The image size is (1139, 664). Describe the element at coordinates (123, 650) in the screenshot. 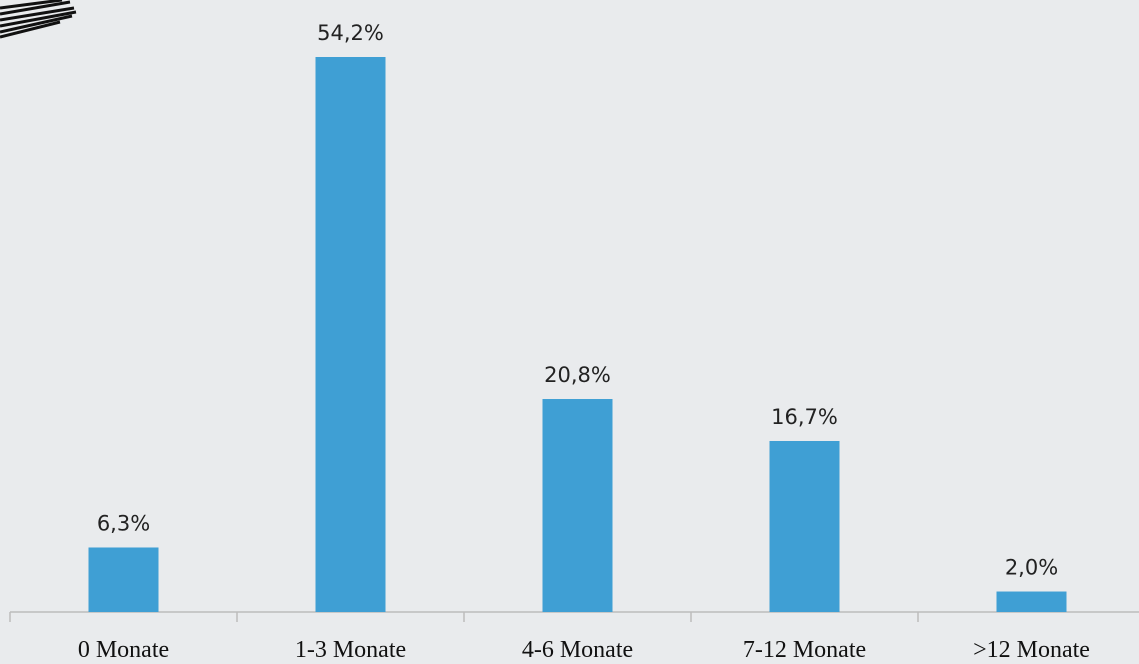

I see `x-tick-label: 0 Monate` at that location.